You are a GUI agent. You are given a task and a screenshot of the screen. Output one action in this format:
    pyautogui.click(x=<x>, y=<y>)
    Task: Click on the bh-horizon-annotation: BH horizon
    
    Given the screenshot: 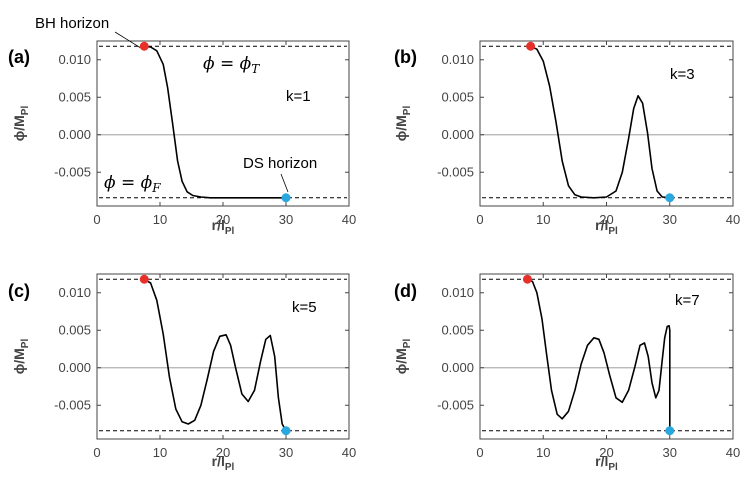 What is the action you would take?
    pyautogui.click(x=72, y=23)
    